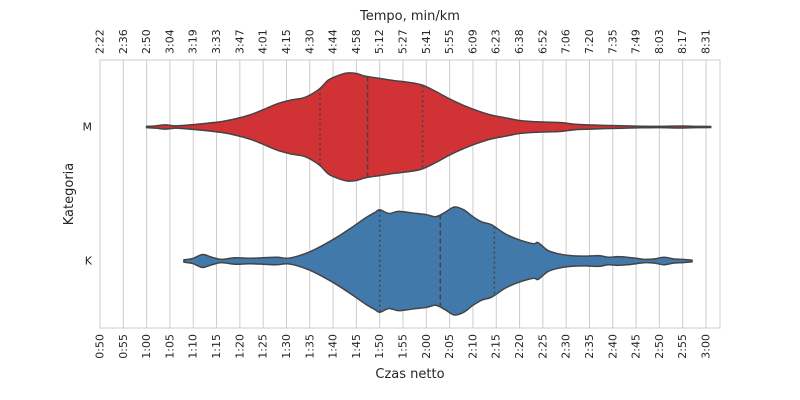 The width and height of the screenshot is (800, 400). Describe the element at coordinates (216, 41) in the screenshot. I see `top-tick-label: 3:33` at that location.